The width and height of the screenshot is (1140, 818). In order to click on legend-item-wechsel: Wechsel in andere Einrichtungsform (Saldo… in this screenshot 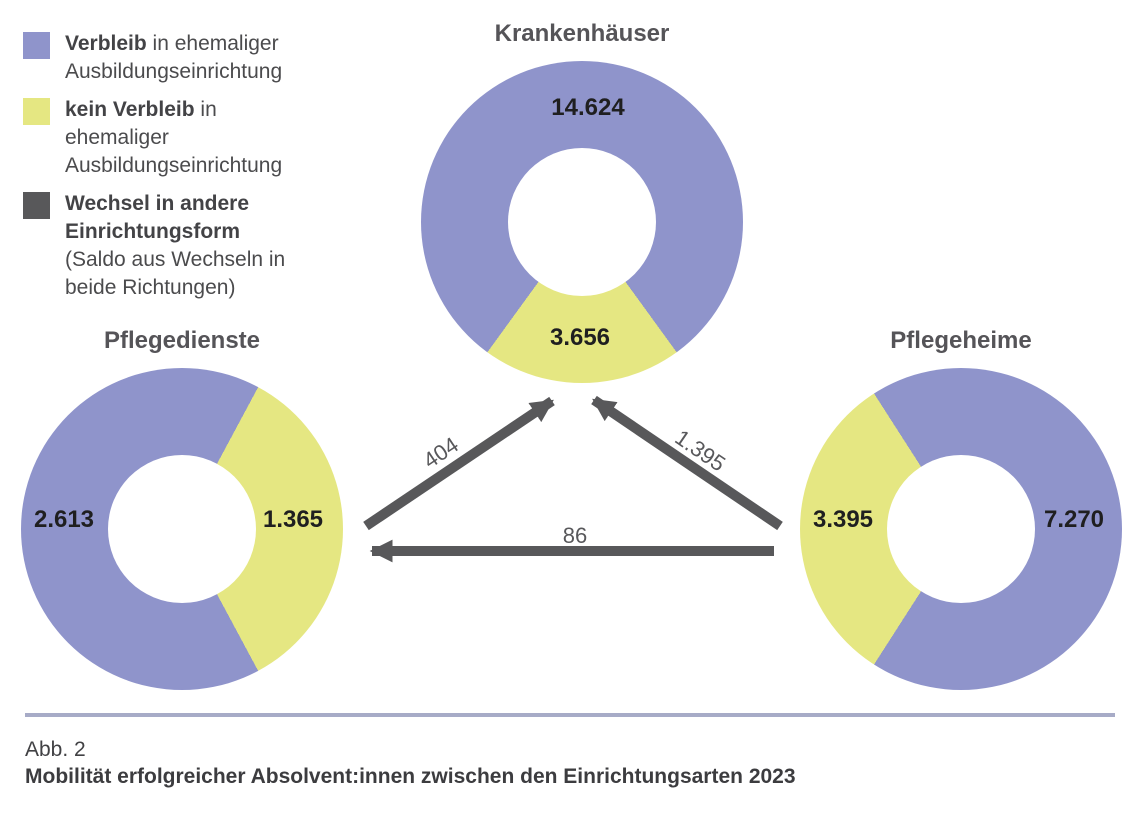, I will do `click(173, 246)`.